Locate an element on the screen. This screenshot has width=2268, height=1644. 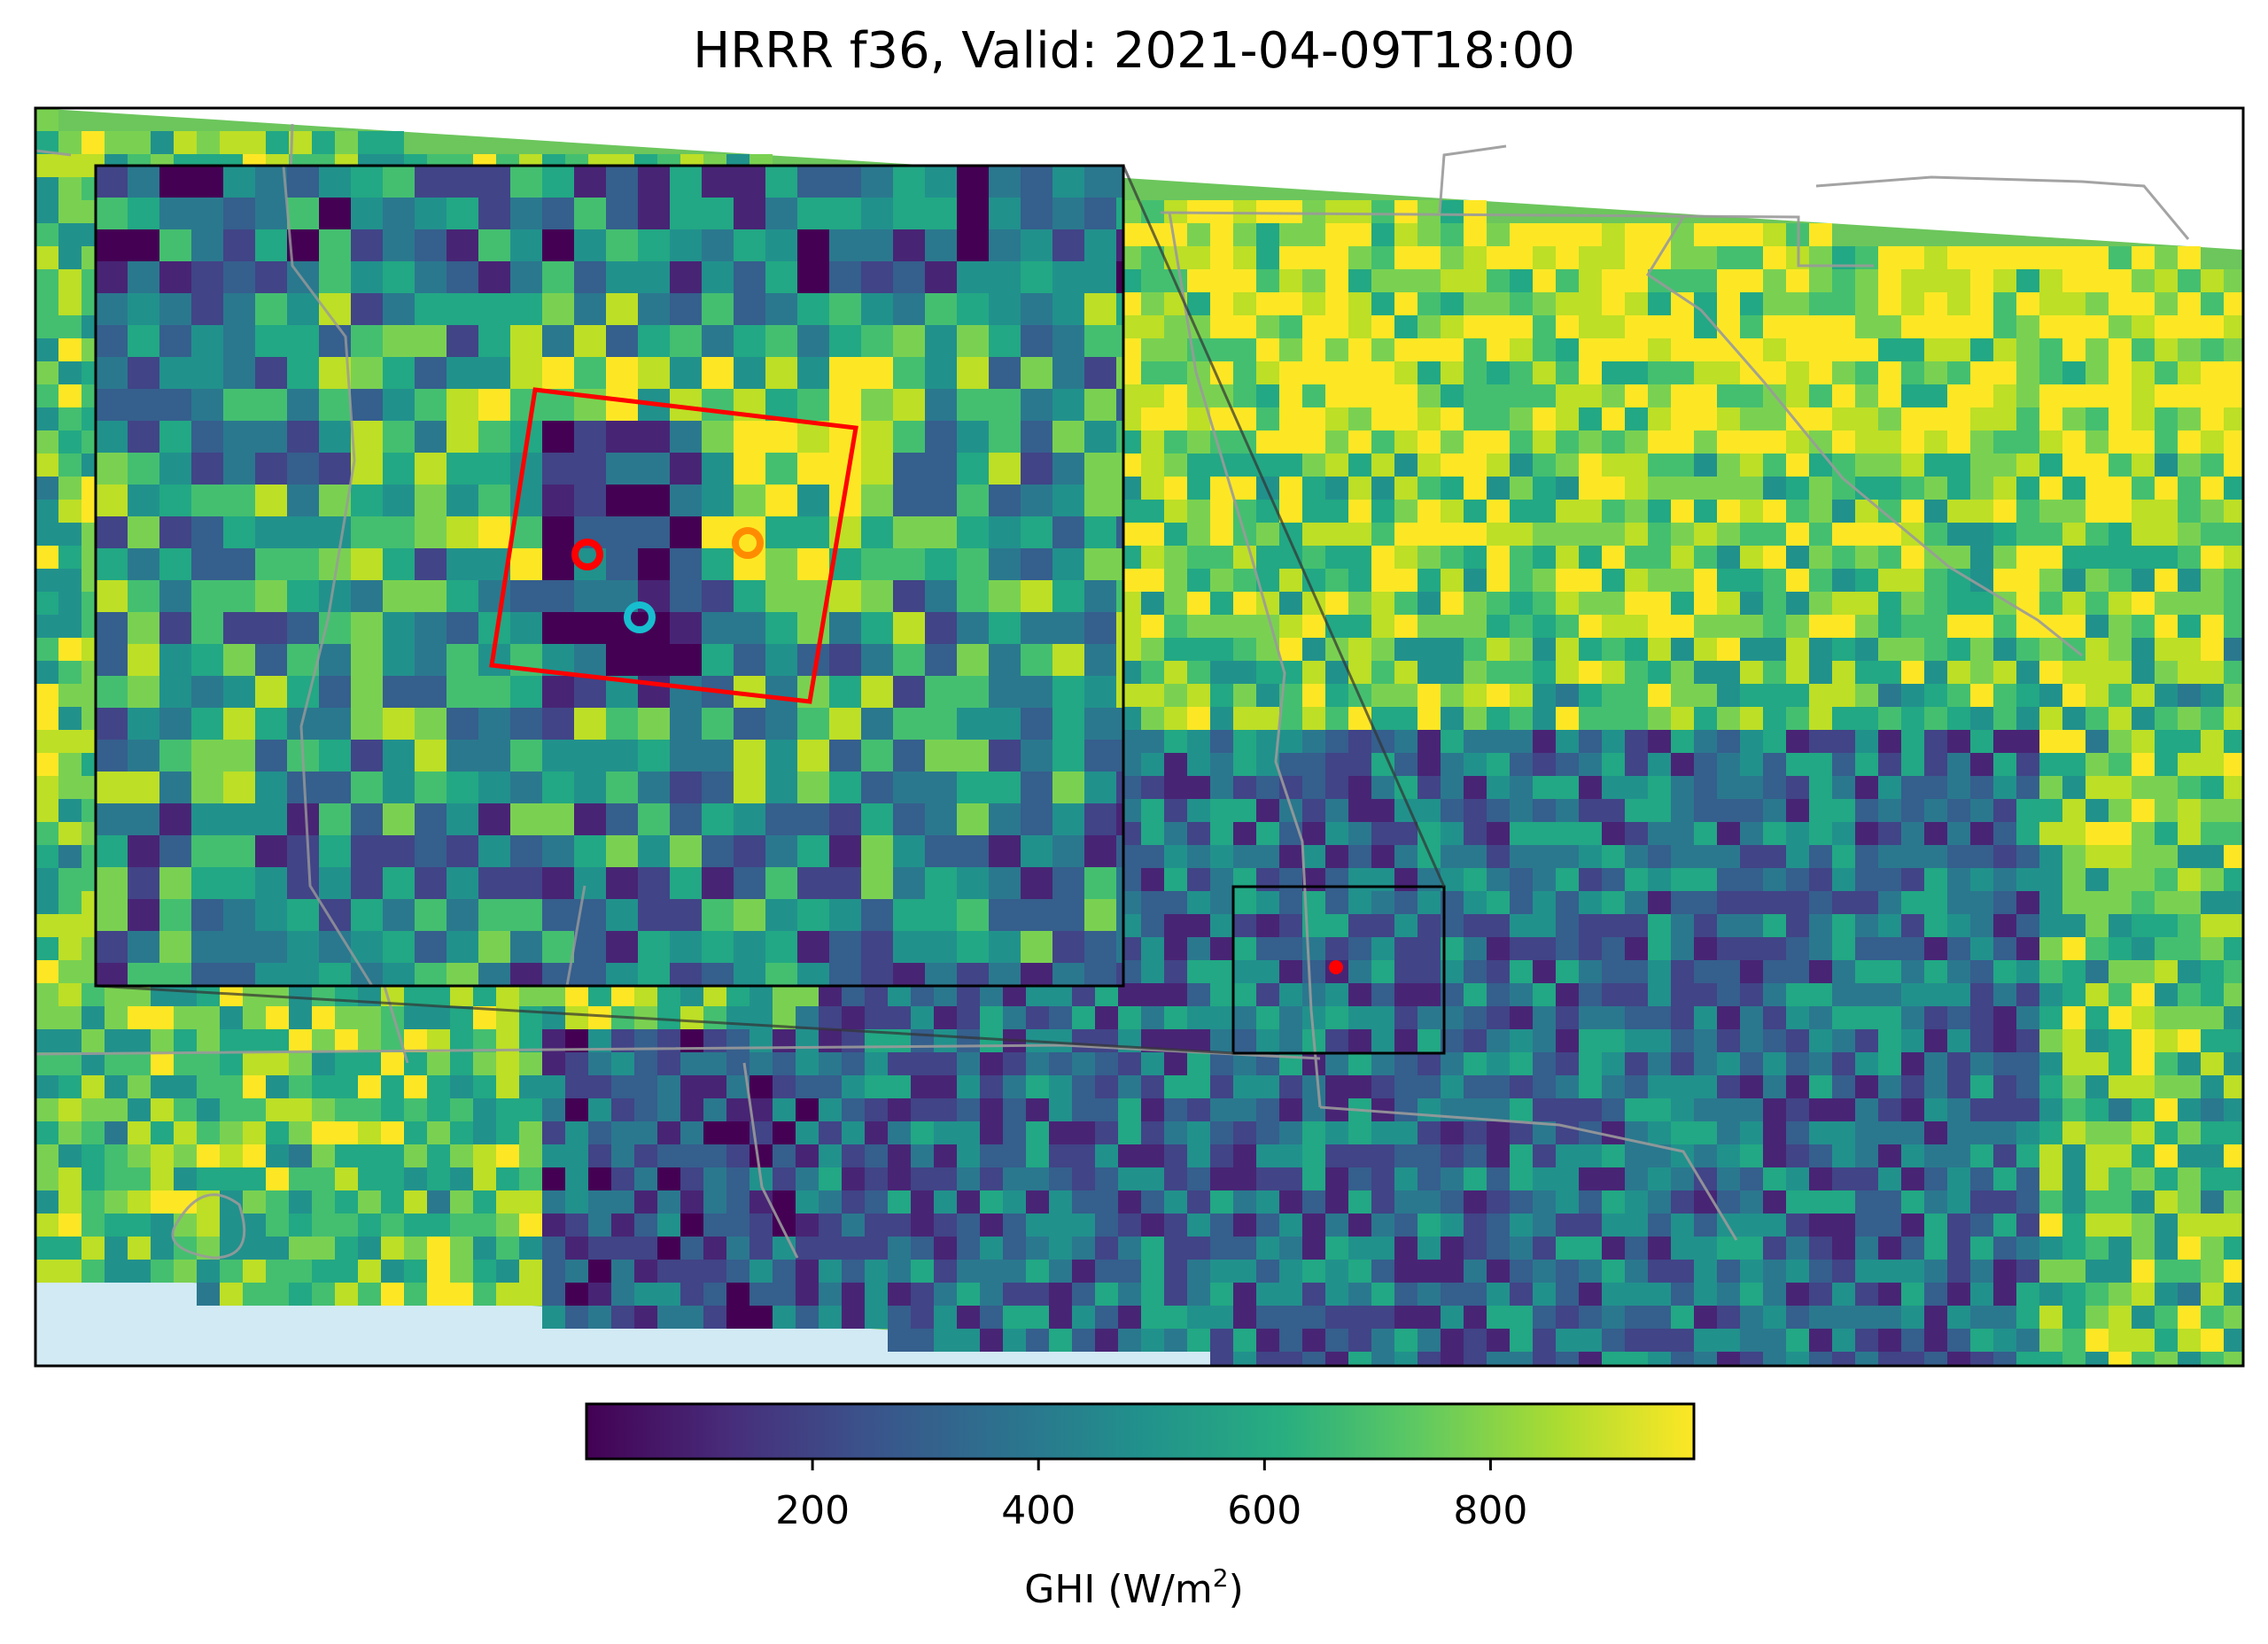
map-title: HRRR f36, Valid: 2021-04-09T18:00 is located at coordinates (1134, 51).